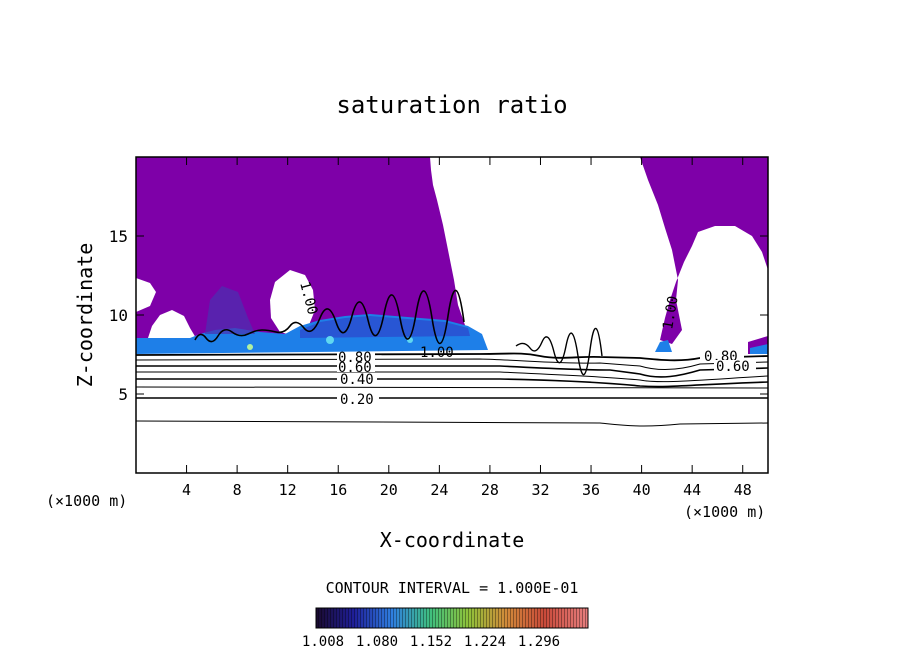  Describe the element at coordinates (118, 236) in the screenshot. I see `y-tick-label: 15` at that location.